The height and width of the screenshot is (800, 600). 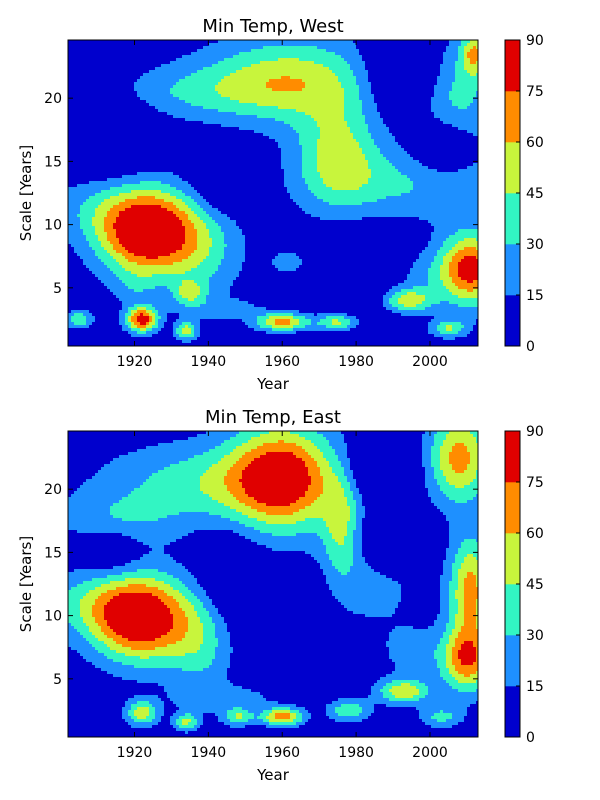 I want to click on colorbar-label: 0, so click(x=530, y=347).